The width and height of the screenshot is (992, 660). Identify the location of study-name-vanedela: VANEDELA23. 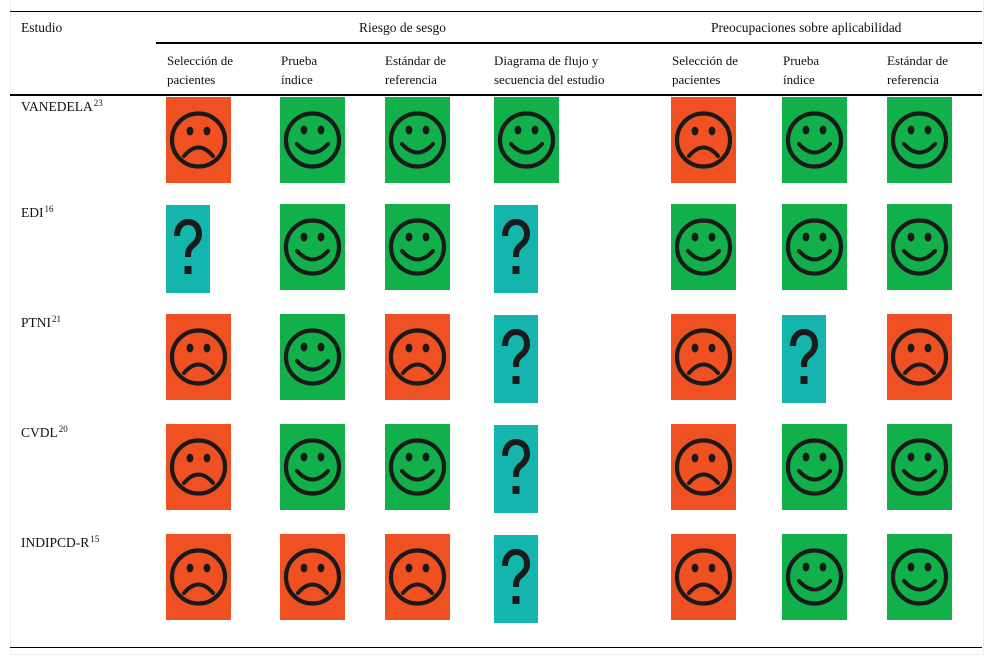
(62, 106).